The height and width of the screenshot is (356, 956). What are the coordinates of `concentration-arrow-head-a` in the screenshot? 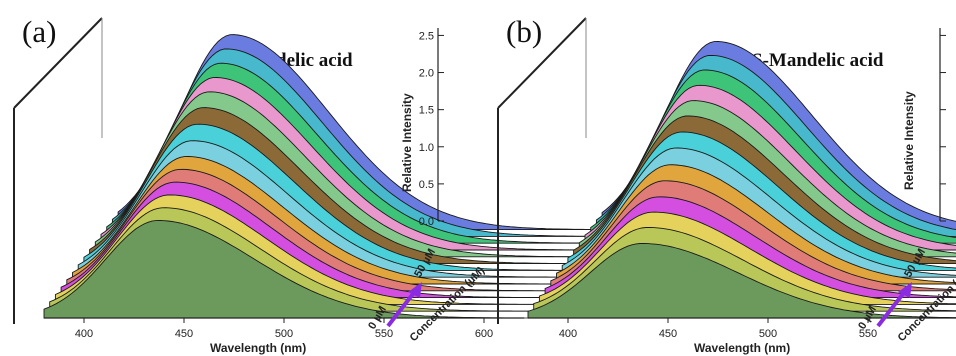 It's located at (415, 290).